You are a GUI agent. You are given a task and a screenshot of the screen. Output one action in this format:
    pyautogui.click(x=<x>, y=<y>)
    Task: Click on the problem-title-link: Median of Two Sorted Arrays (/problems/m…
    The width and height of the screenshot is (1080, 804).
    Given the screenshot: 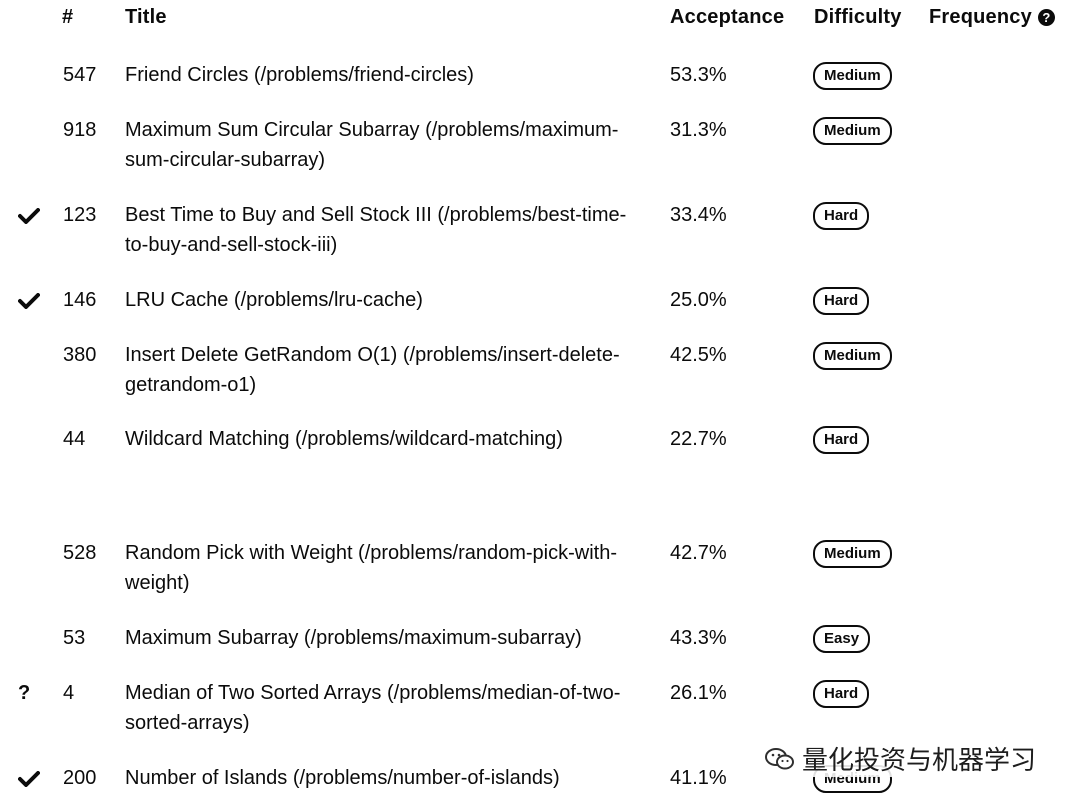 What is the action you would take?
    pyautogui.click(x=373, y=708)
    